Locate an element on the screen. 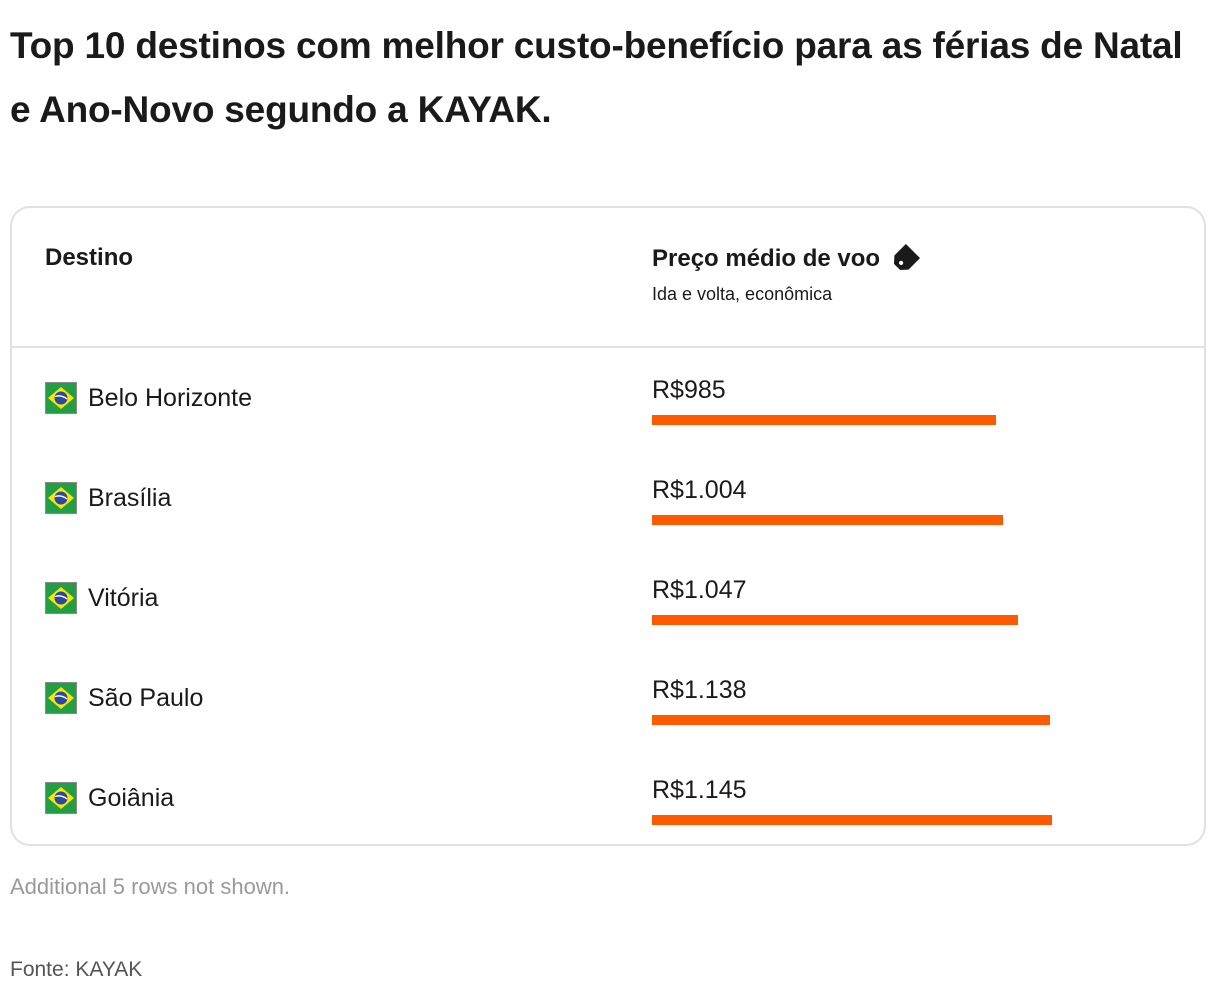 The height and width of the screenshot is (1000, 1220). price-data-label: R$1.138 is located at coordinates (699, 690).